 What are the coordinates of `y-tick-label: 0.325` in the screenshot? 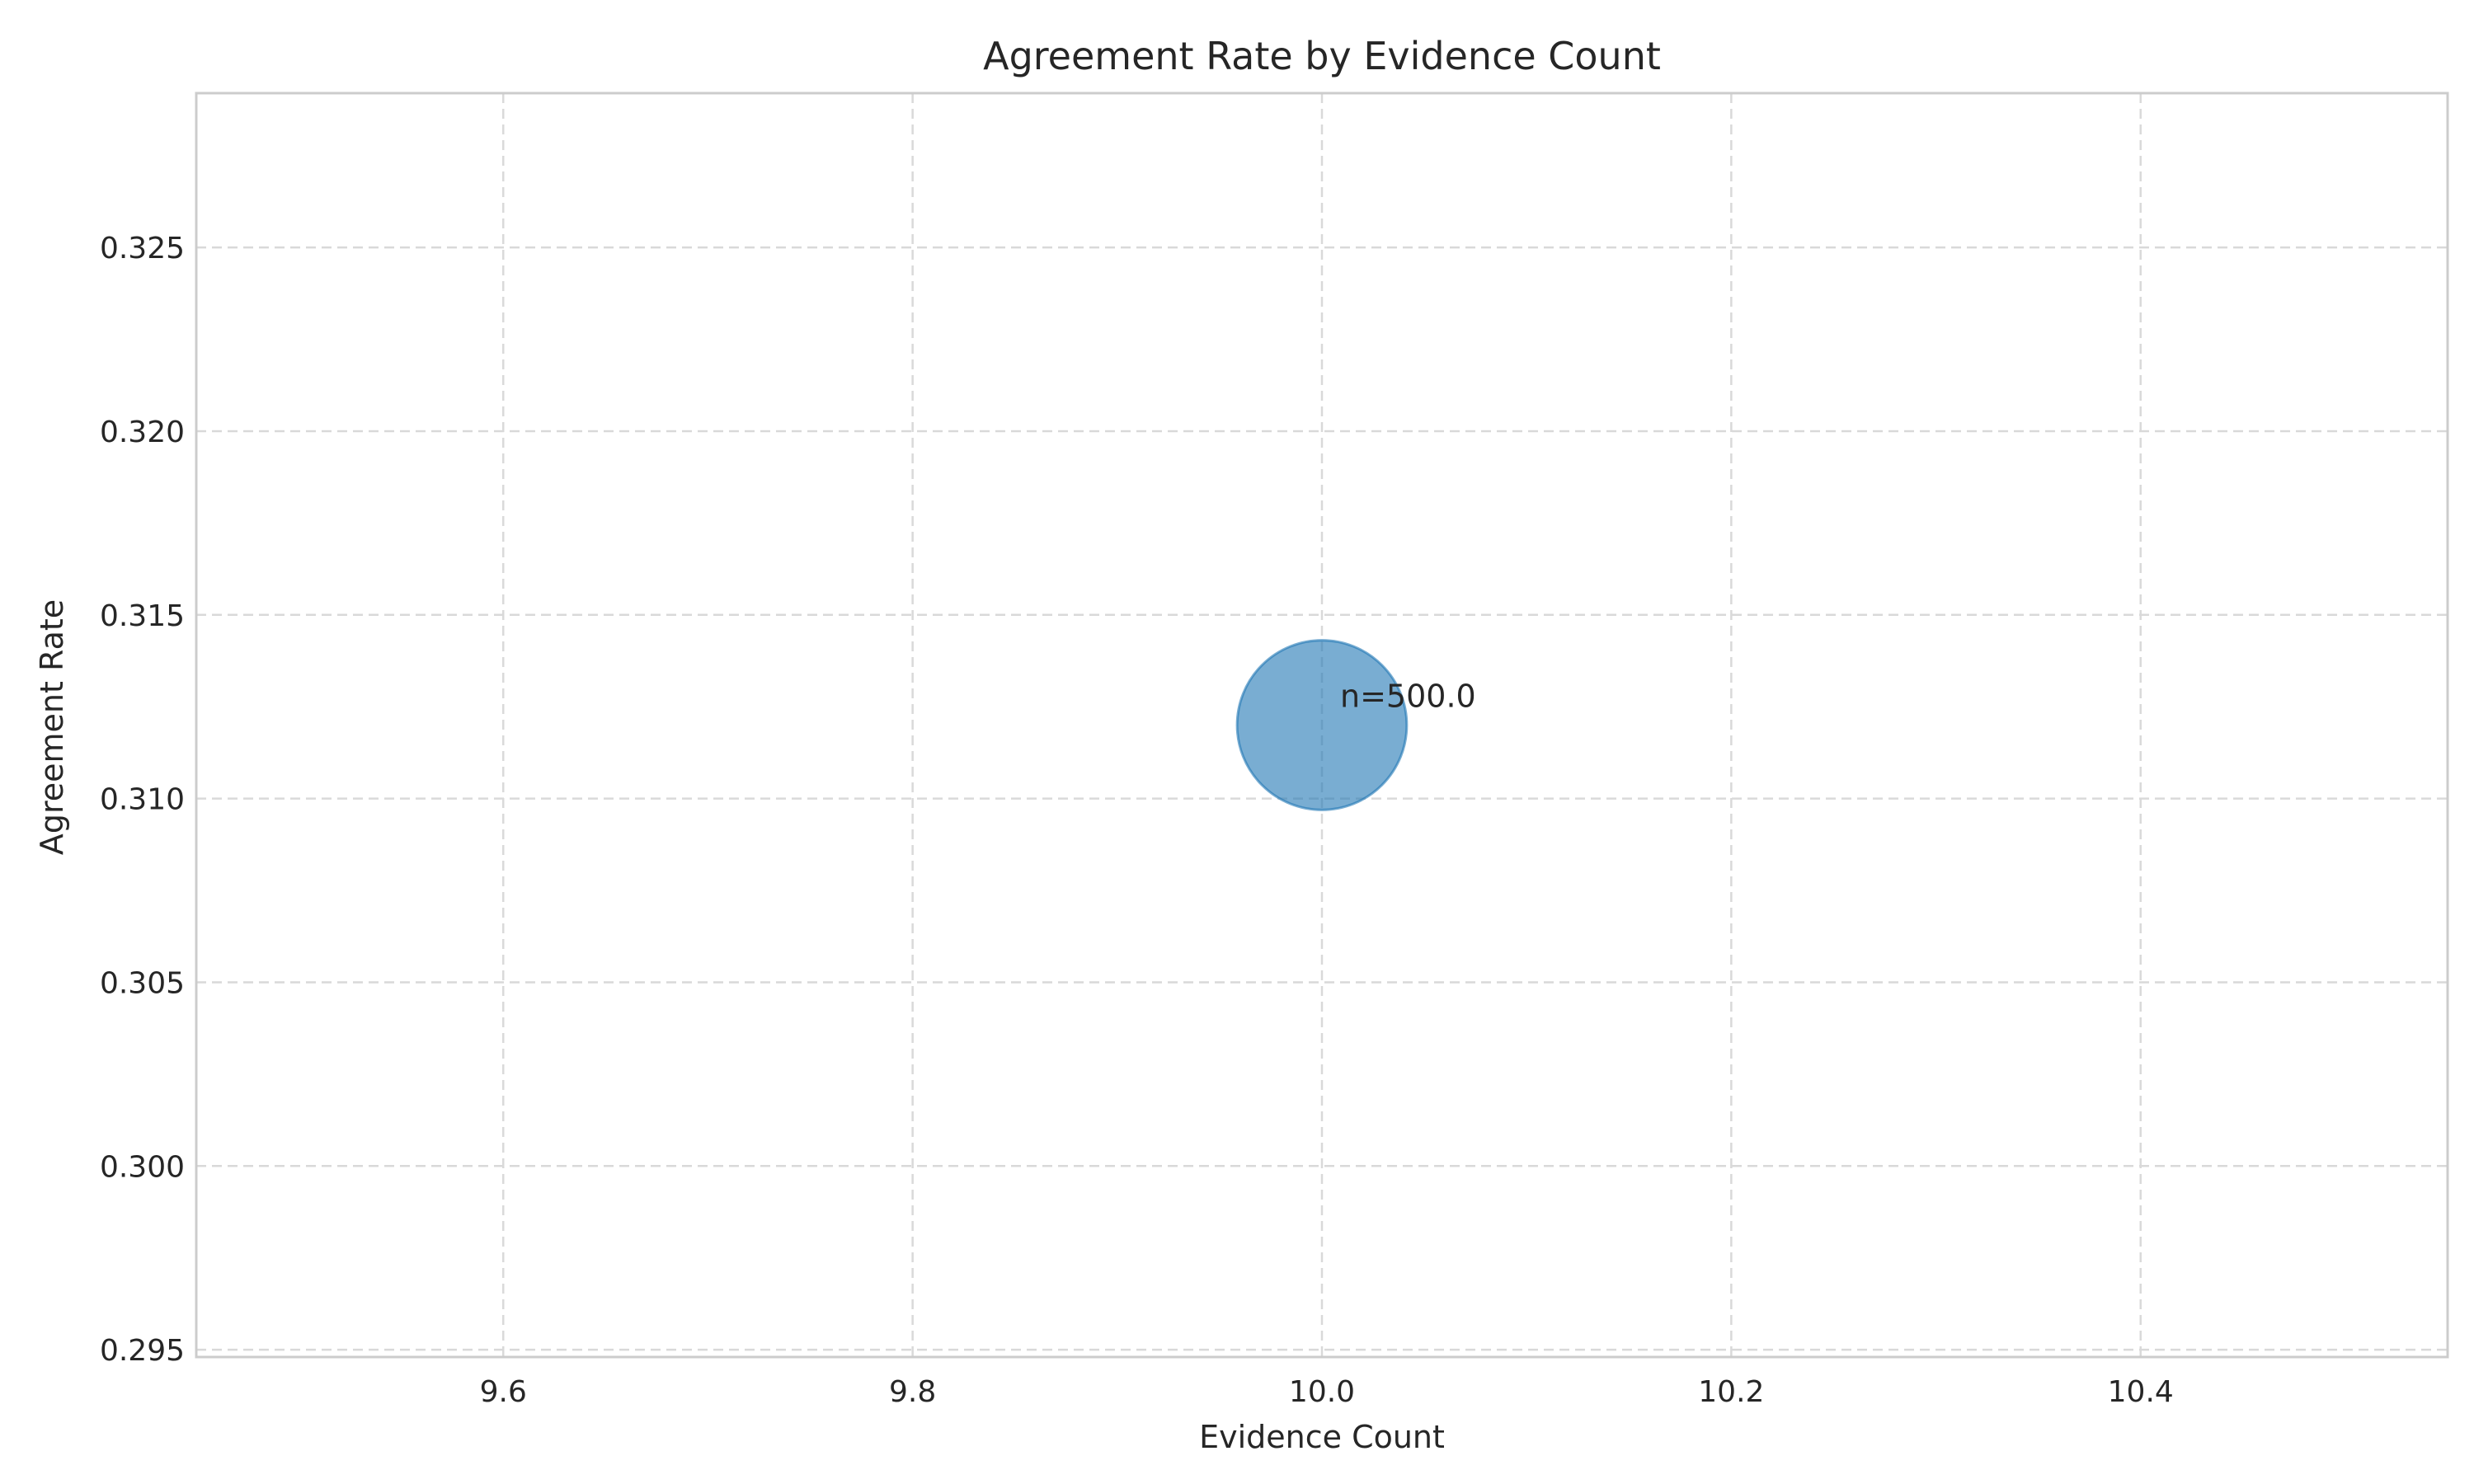 It's located at (142, 249).